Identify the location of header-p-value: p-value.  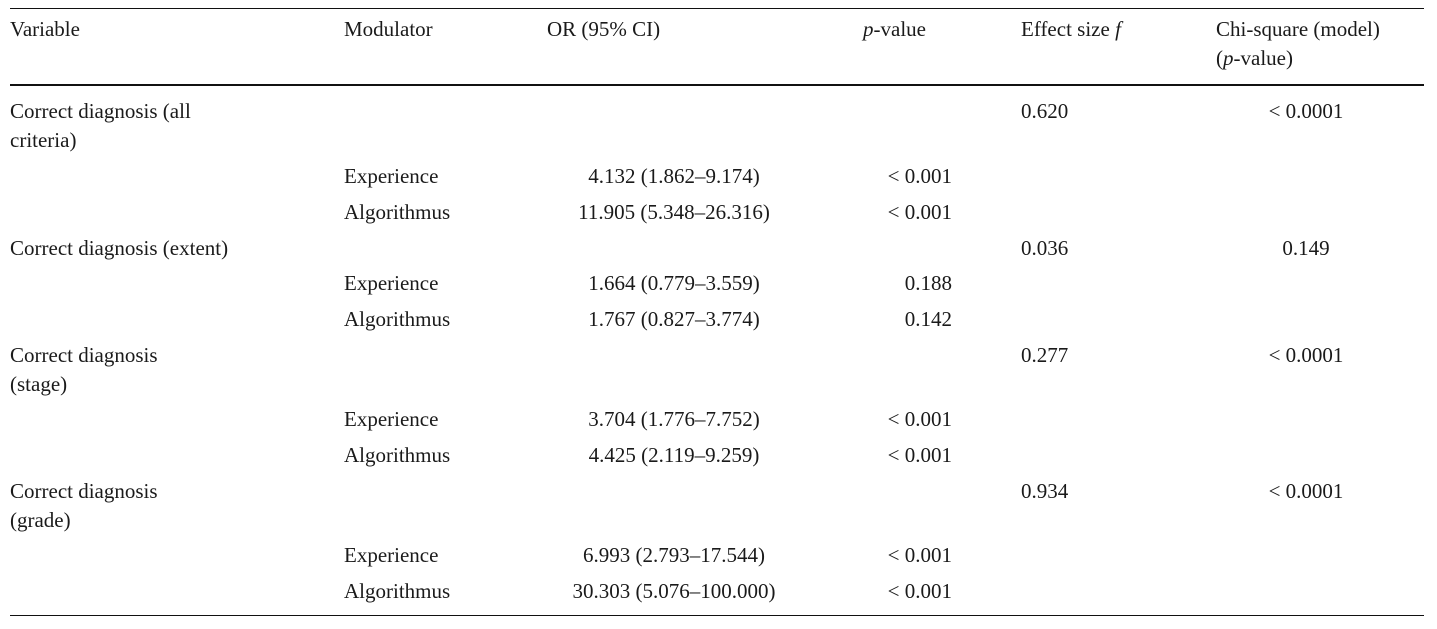
(894, 29).